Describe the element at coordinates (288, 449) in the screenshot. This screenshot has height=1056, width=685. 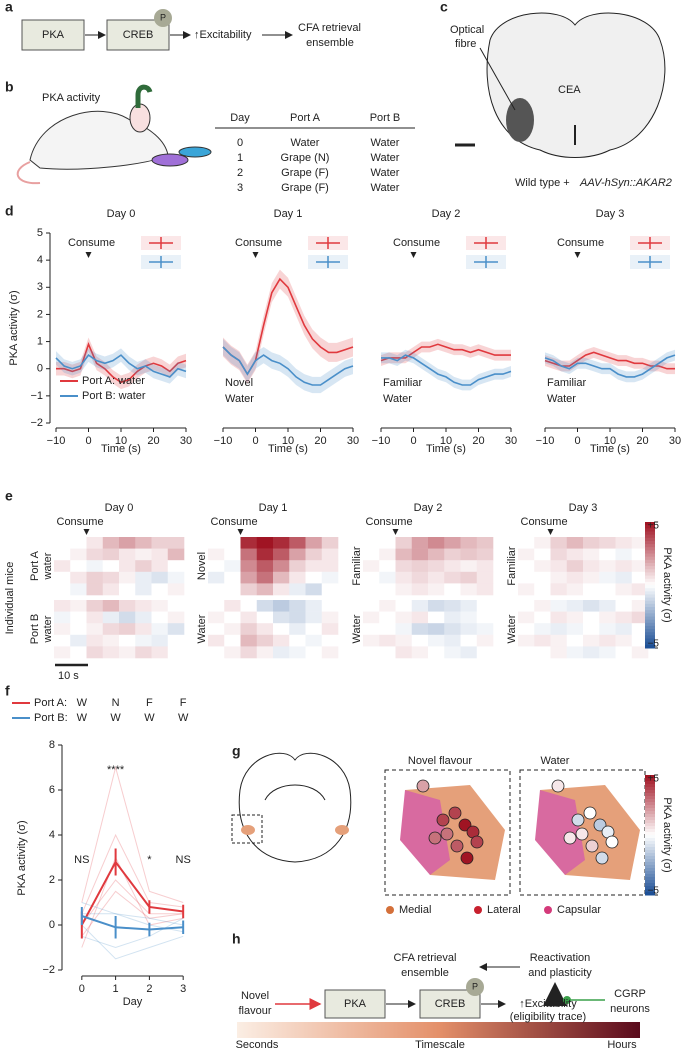
I see `axis-title: Time (s)` at that location.